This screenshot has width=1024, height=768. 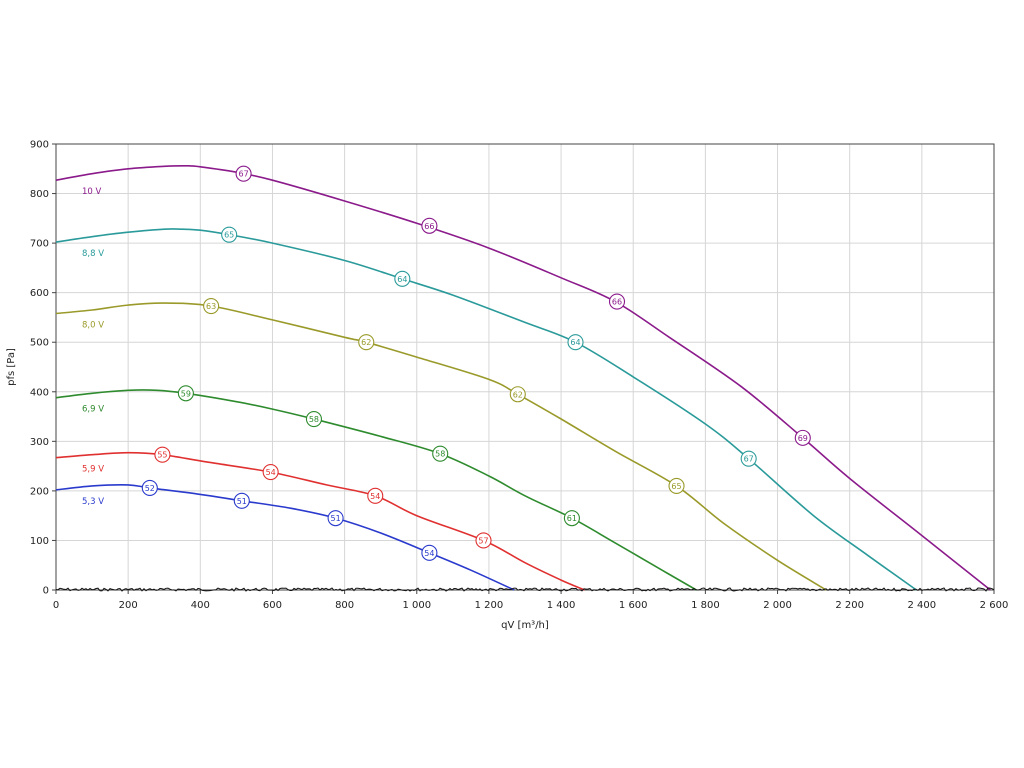 What do you see at coordinates (39, 194) in the screenshot?
I see `y-tick-label: 800` at bounding box center [39, 194].